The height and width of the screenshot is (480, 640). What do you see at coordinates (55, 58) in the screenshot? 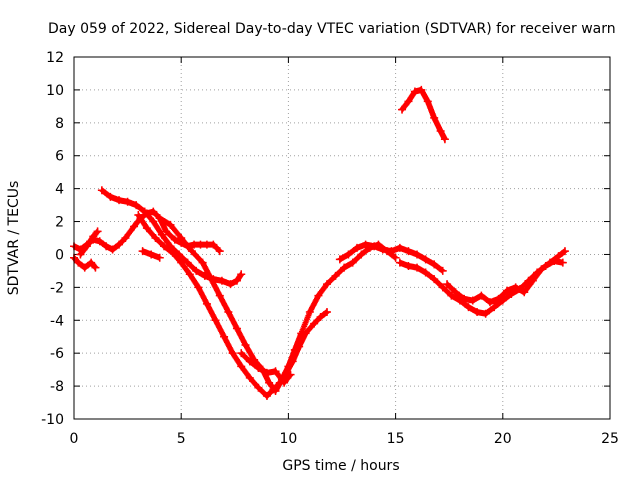
I see `y-tick-label: 12` at bounding box center [55, 58].